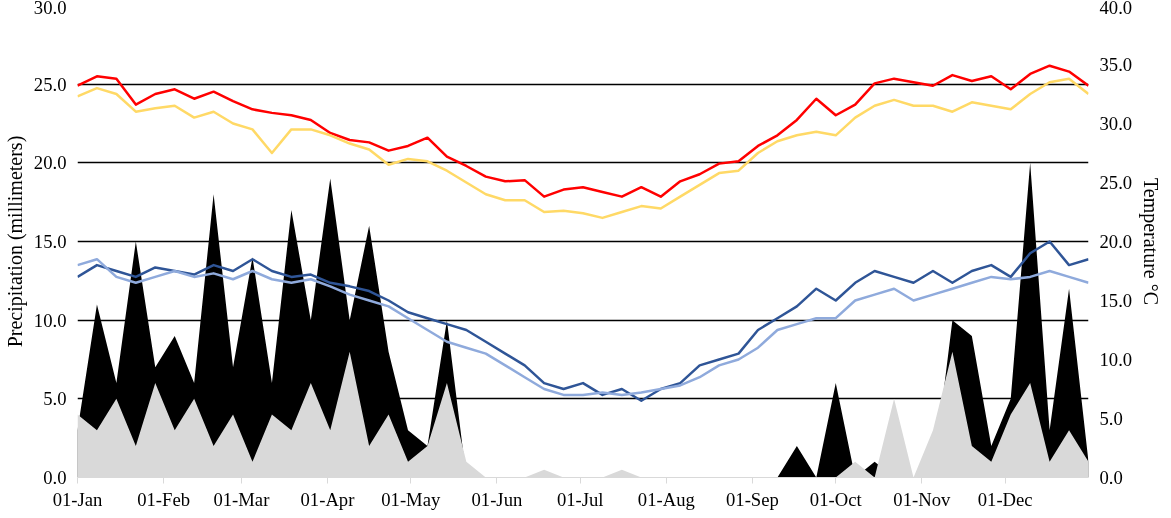 This screenshot has width=1171, height=518. Describe the element at coordinates (55, 477) in the screenshot. I see `y-tick-label: 0.0` at that location.